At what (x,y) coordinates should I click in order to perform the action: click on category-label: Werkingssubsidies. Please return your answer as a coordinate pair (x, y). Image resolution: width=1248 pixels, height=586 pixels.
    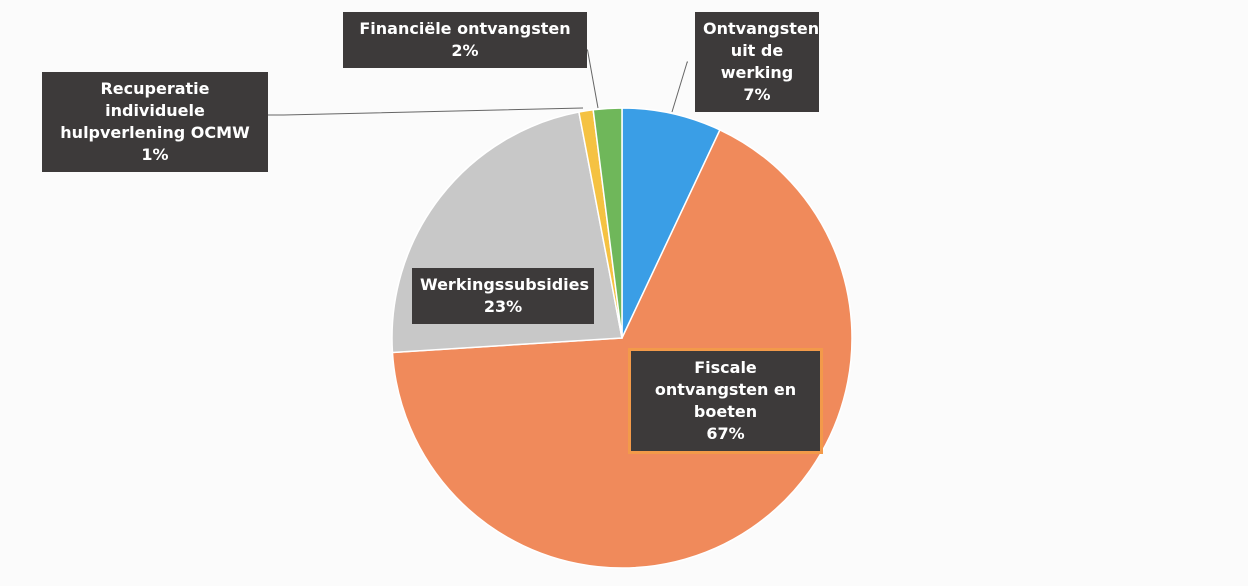
    Looking at the image, I should click on (504, 284).